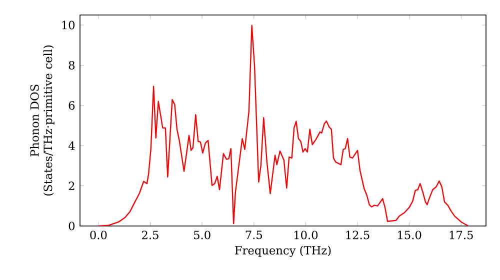  Describe the element at coordinates (71, 226) in the screenshot. I see `y-tick-label: 0` at that location.